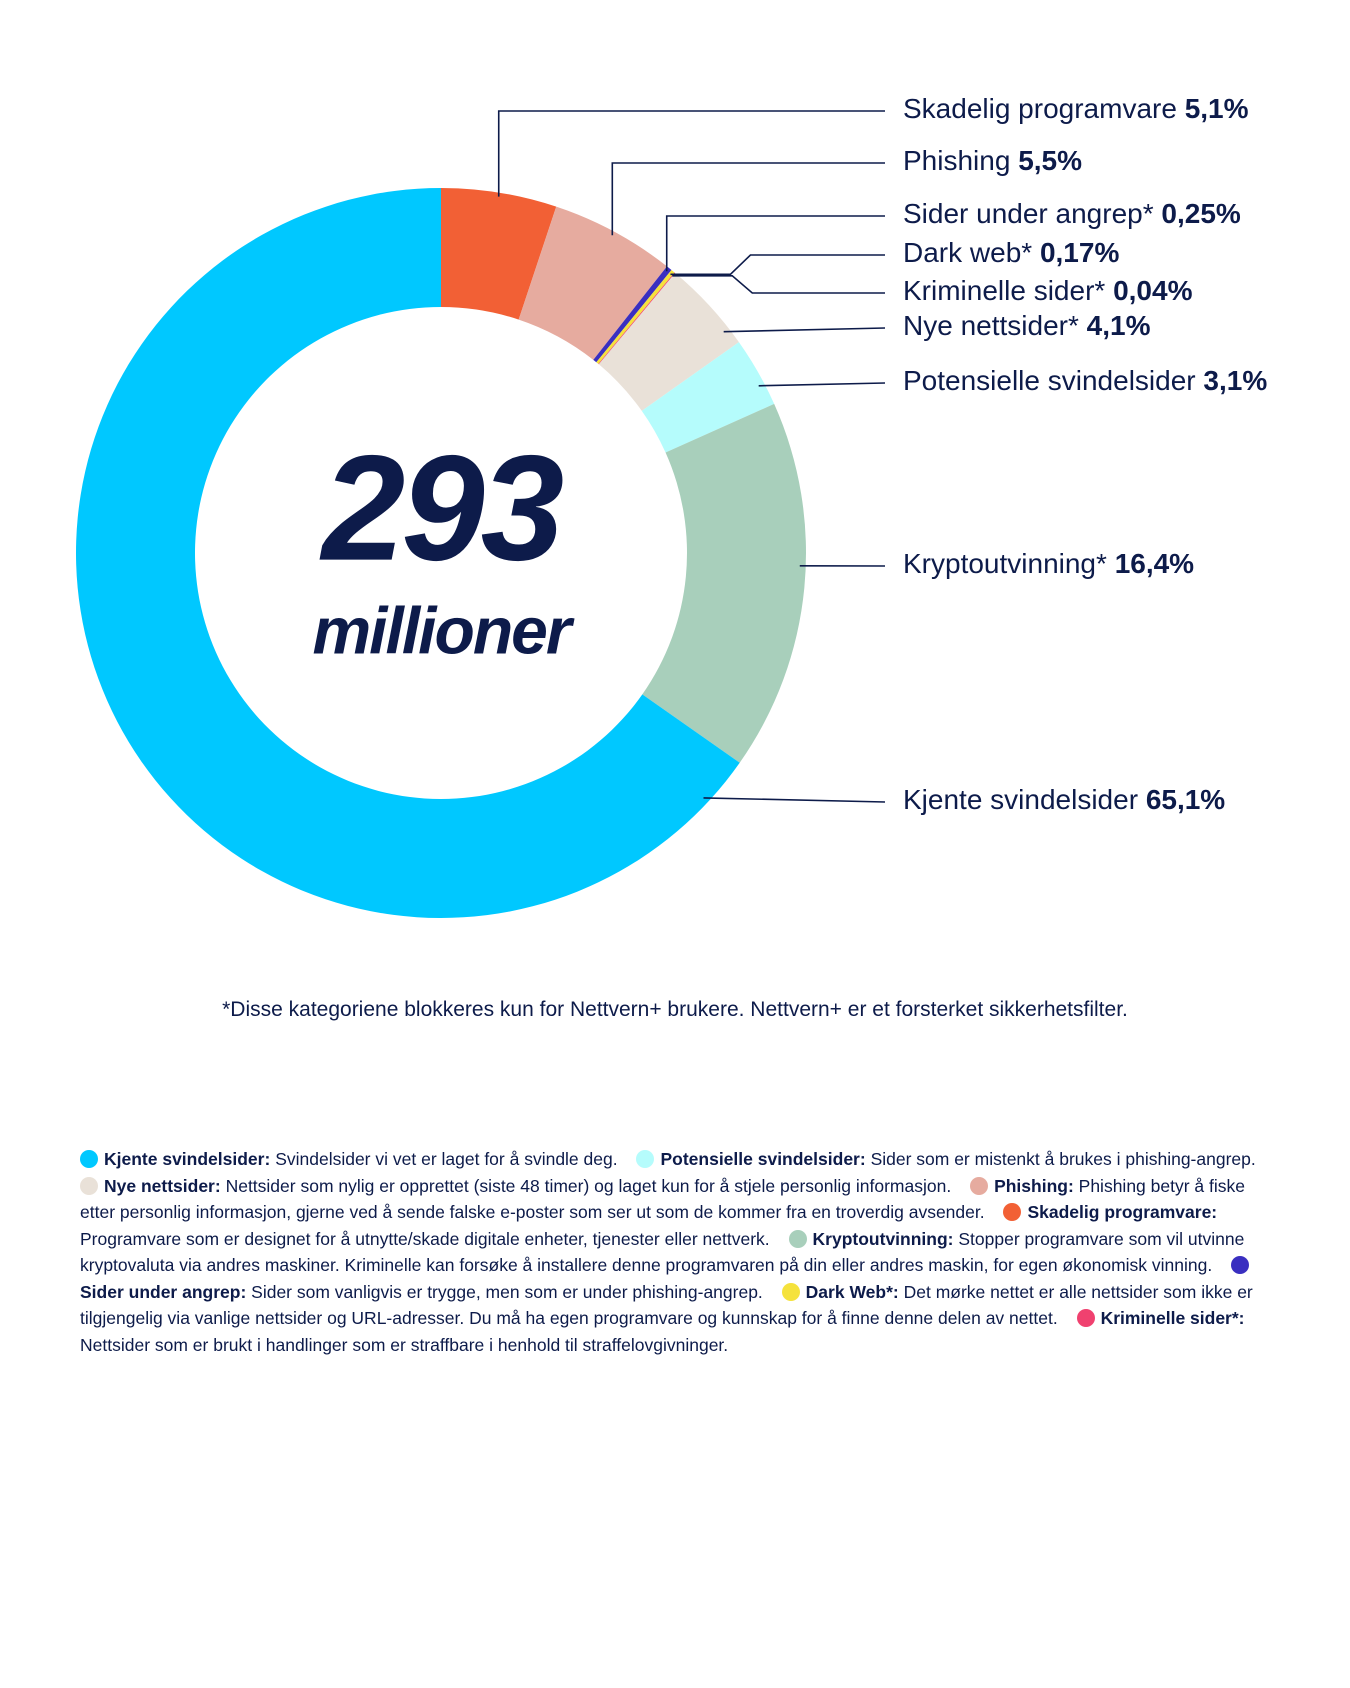  I want to click on slice-label: Dark web* 0,17%, so click(1011, 252).